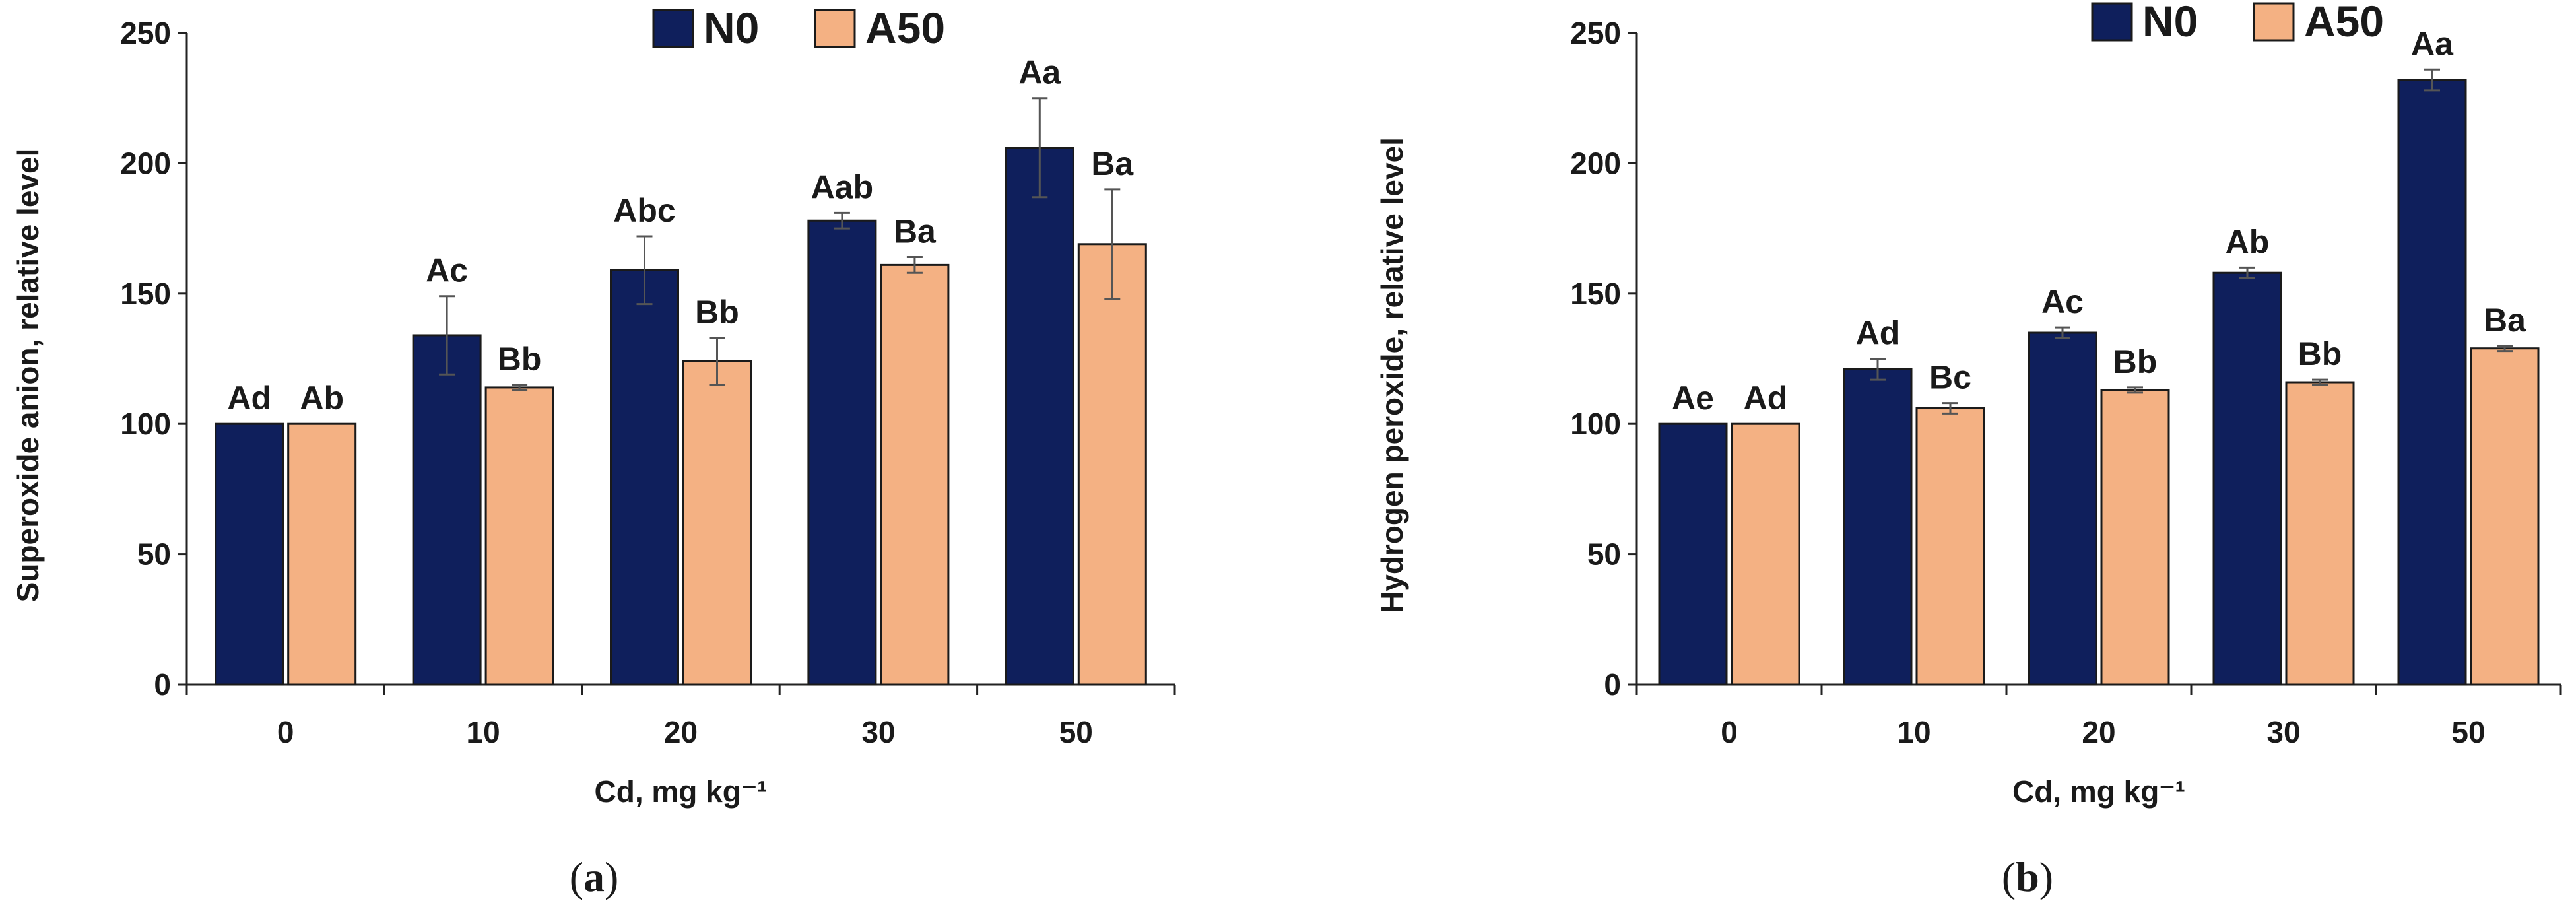  I want to click on y-axis-title: Superoxide anion, relative level, so click(28, 376).